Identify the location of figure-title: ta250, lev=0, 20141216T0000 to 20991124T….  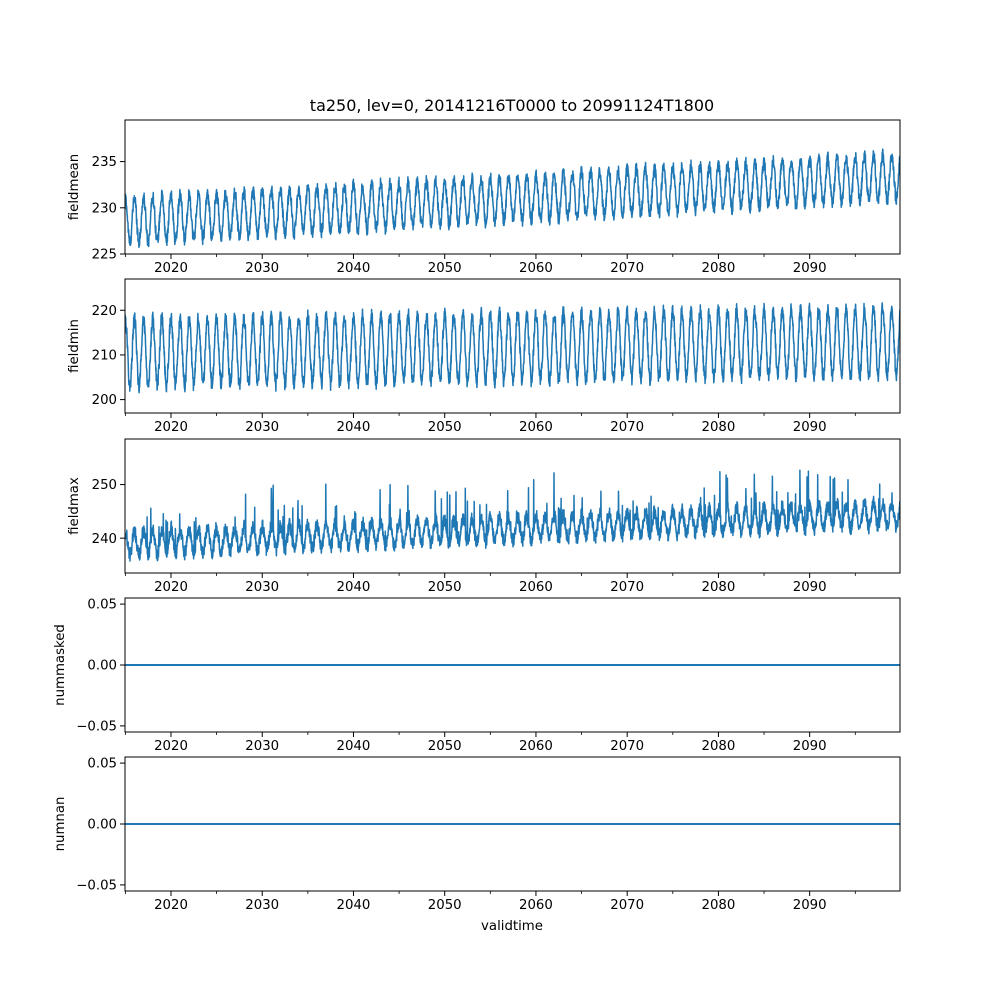
(512, 105).